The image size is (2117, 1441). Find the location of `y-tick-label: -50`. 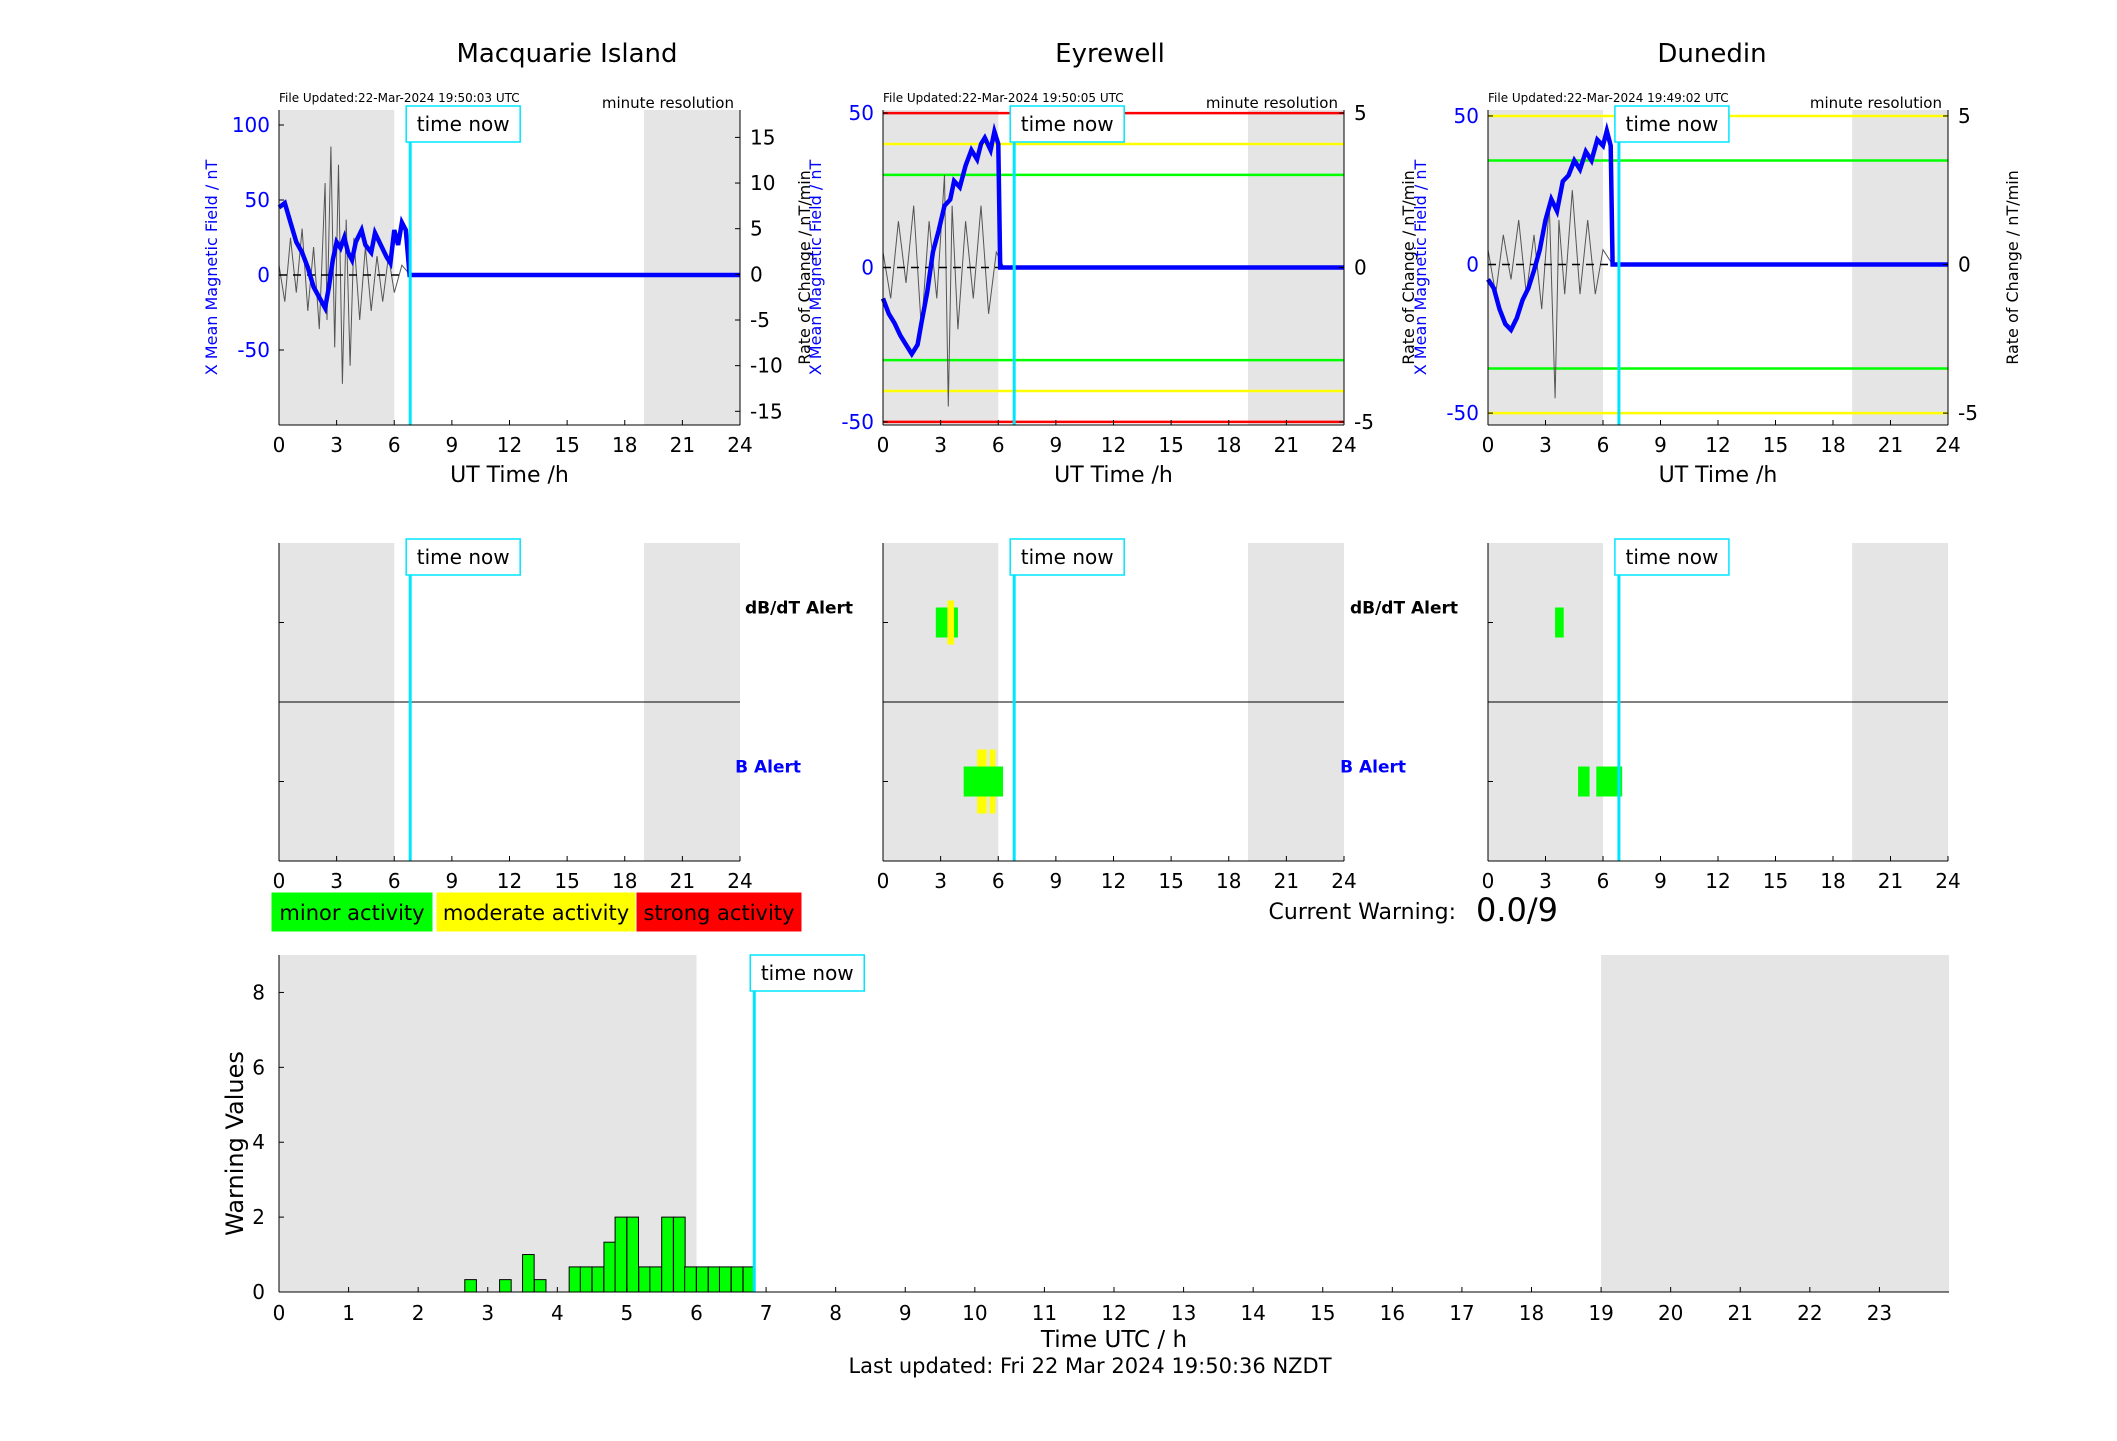

y-tick-label: -50 is located at coordinates (857, 422).